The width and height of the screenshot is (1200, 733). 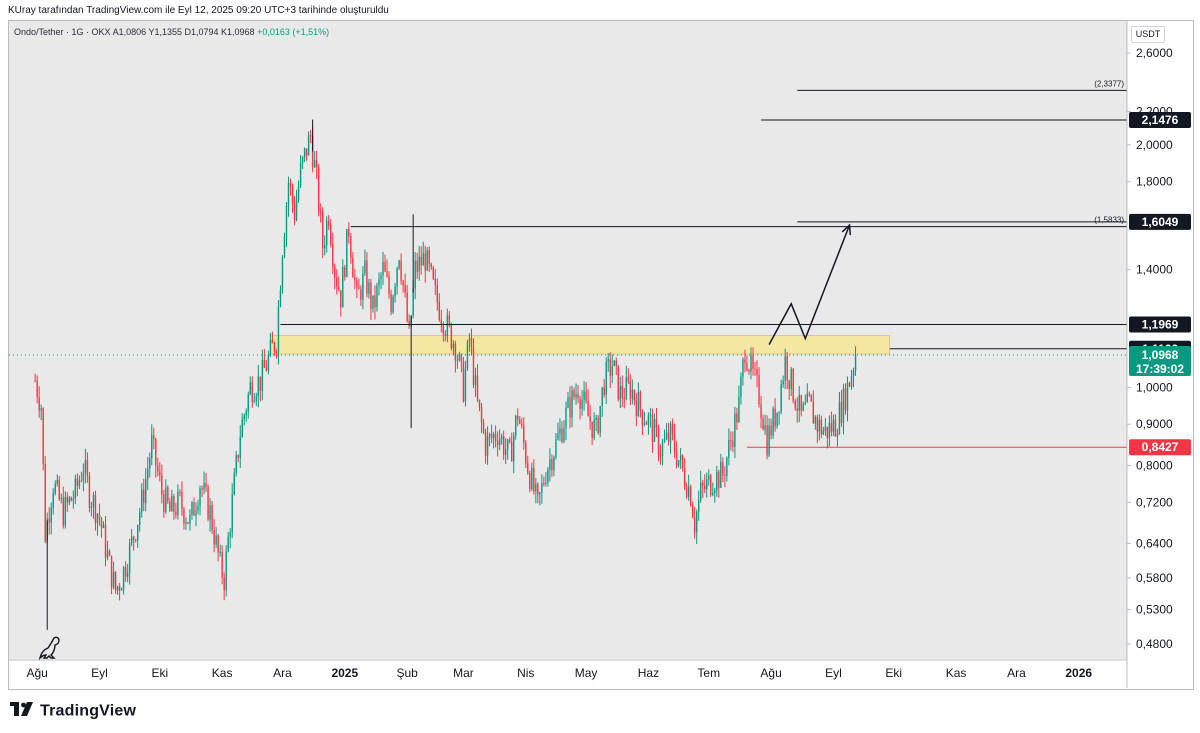 What do you see at coordinates (282, 673) in the screenshot?
I see `x-tick-label: Ara` at bounding box center [282, 673].